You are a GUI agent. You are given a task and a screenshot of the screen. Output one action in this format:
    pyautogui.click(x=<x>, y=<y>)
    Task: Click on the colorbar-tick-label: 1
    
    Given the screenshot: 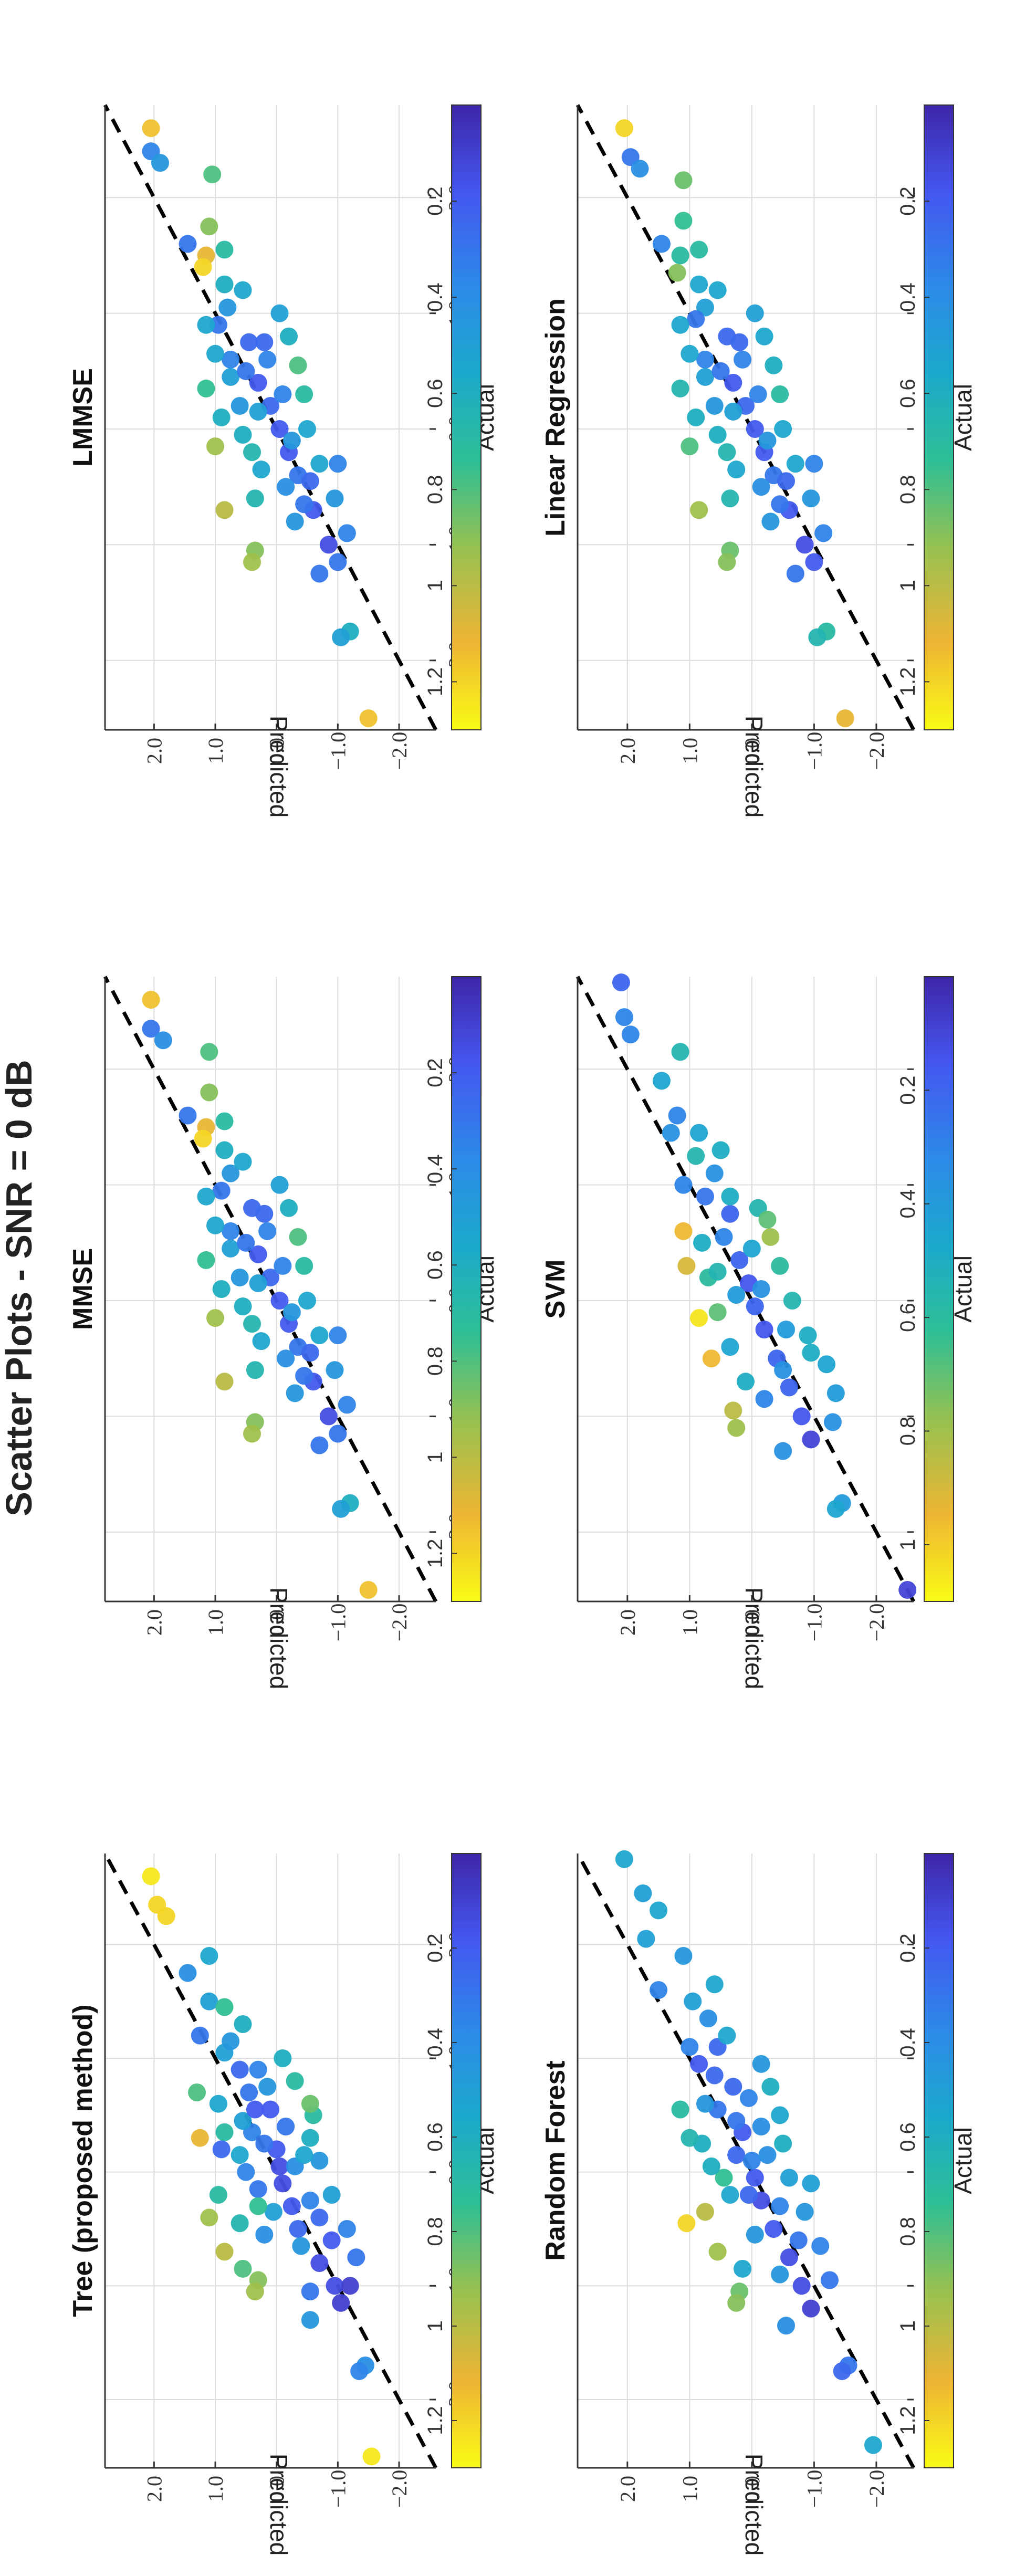 What is the action you would take?
    pyautogui.click(x=907, y=585)
    